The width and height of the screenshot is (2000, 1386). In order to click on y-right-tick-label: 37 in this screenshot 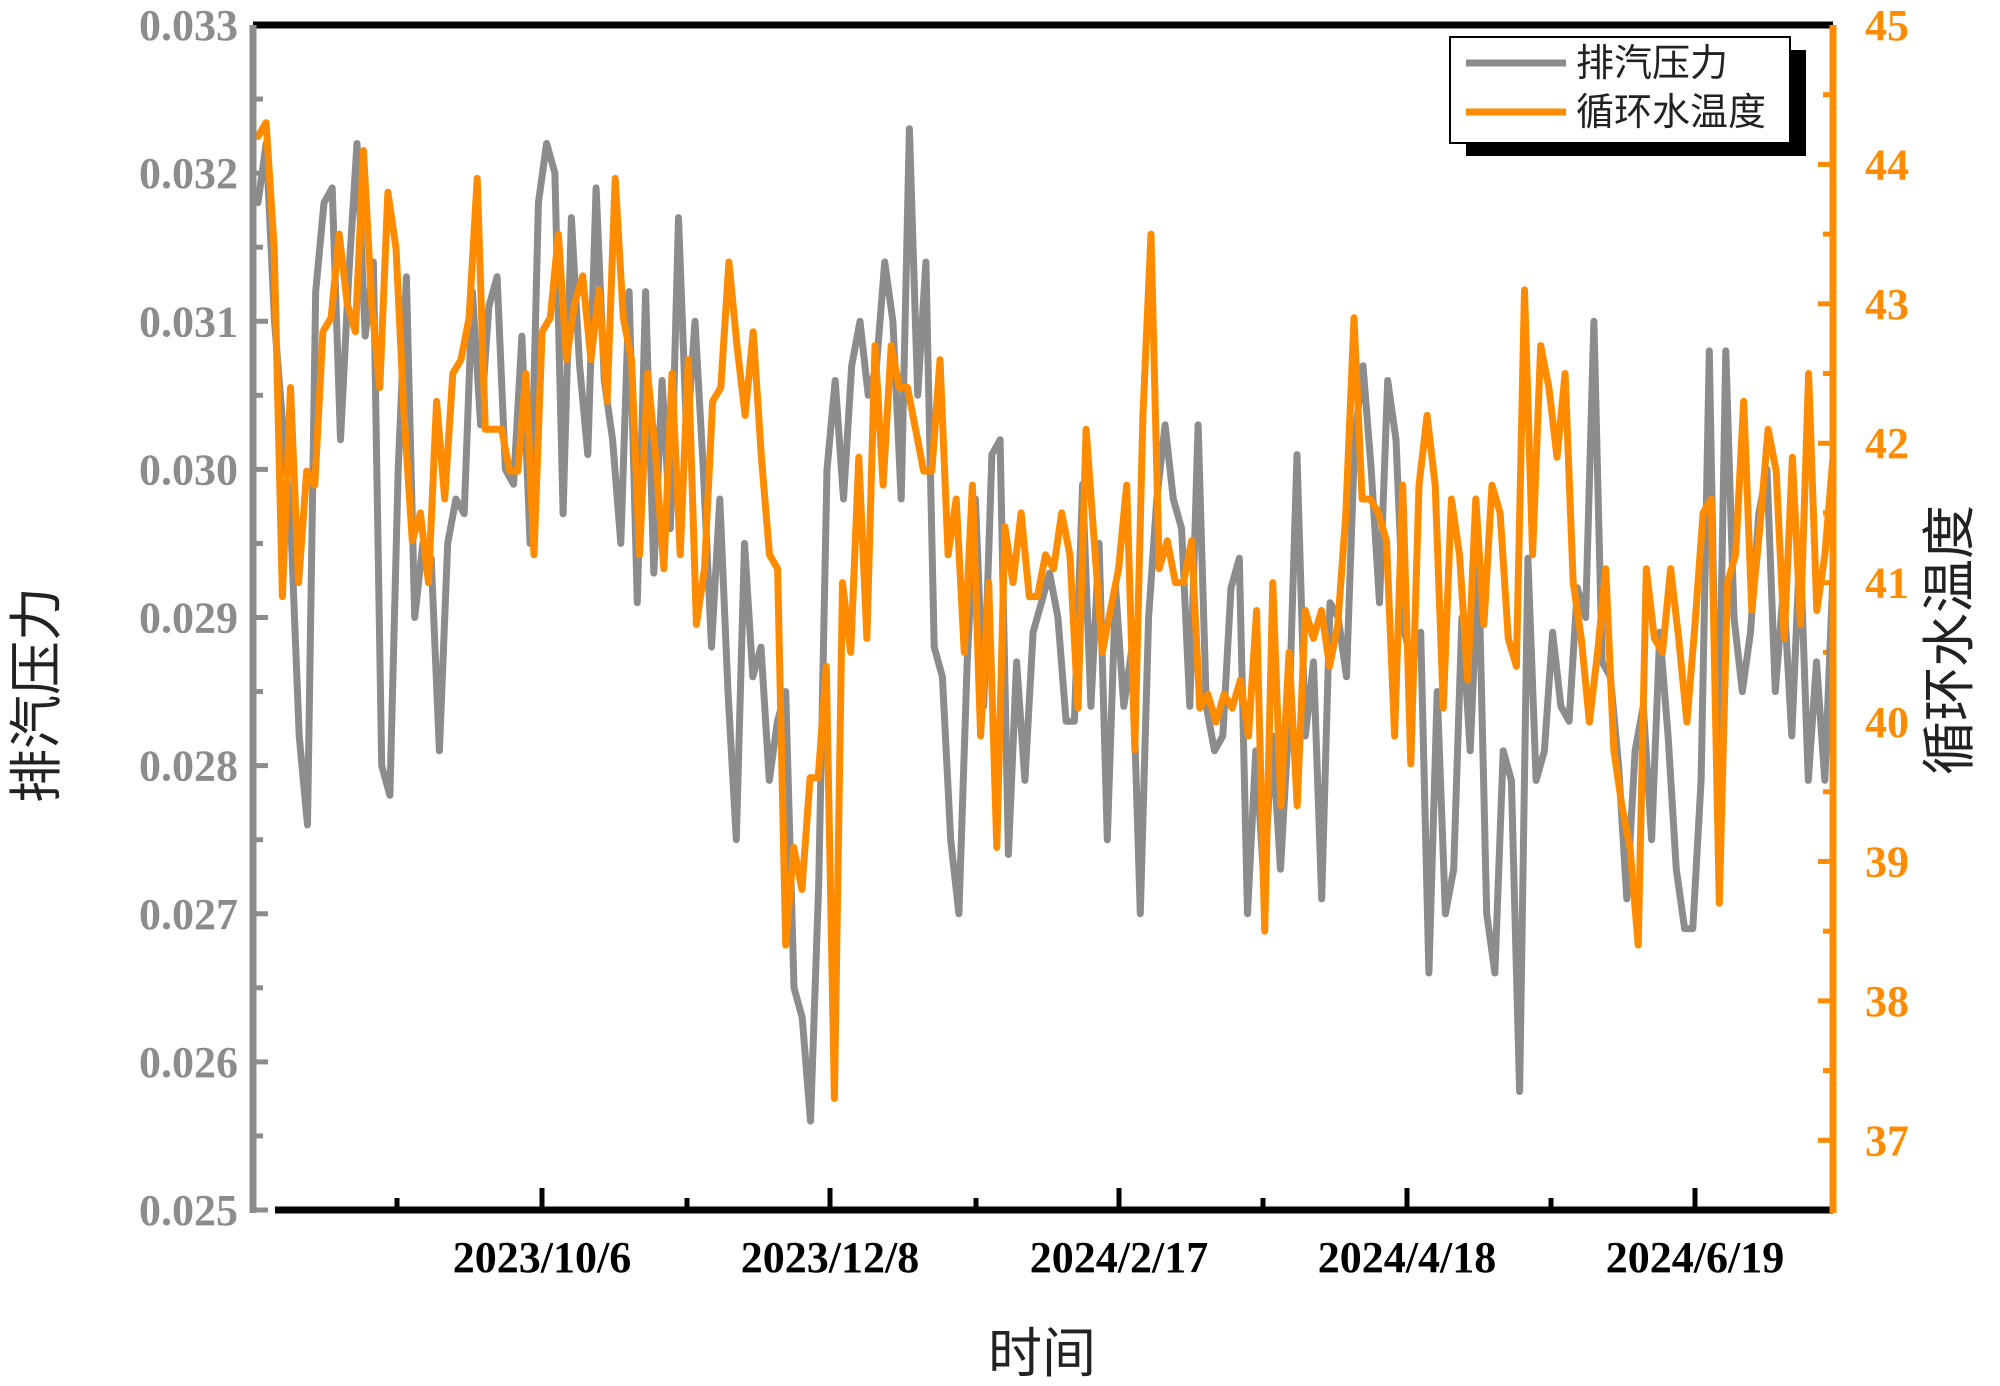, I will do `click(1887, 1140)`.